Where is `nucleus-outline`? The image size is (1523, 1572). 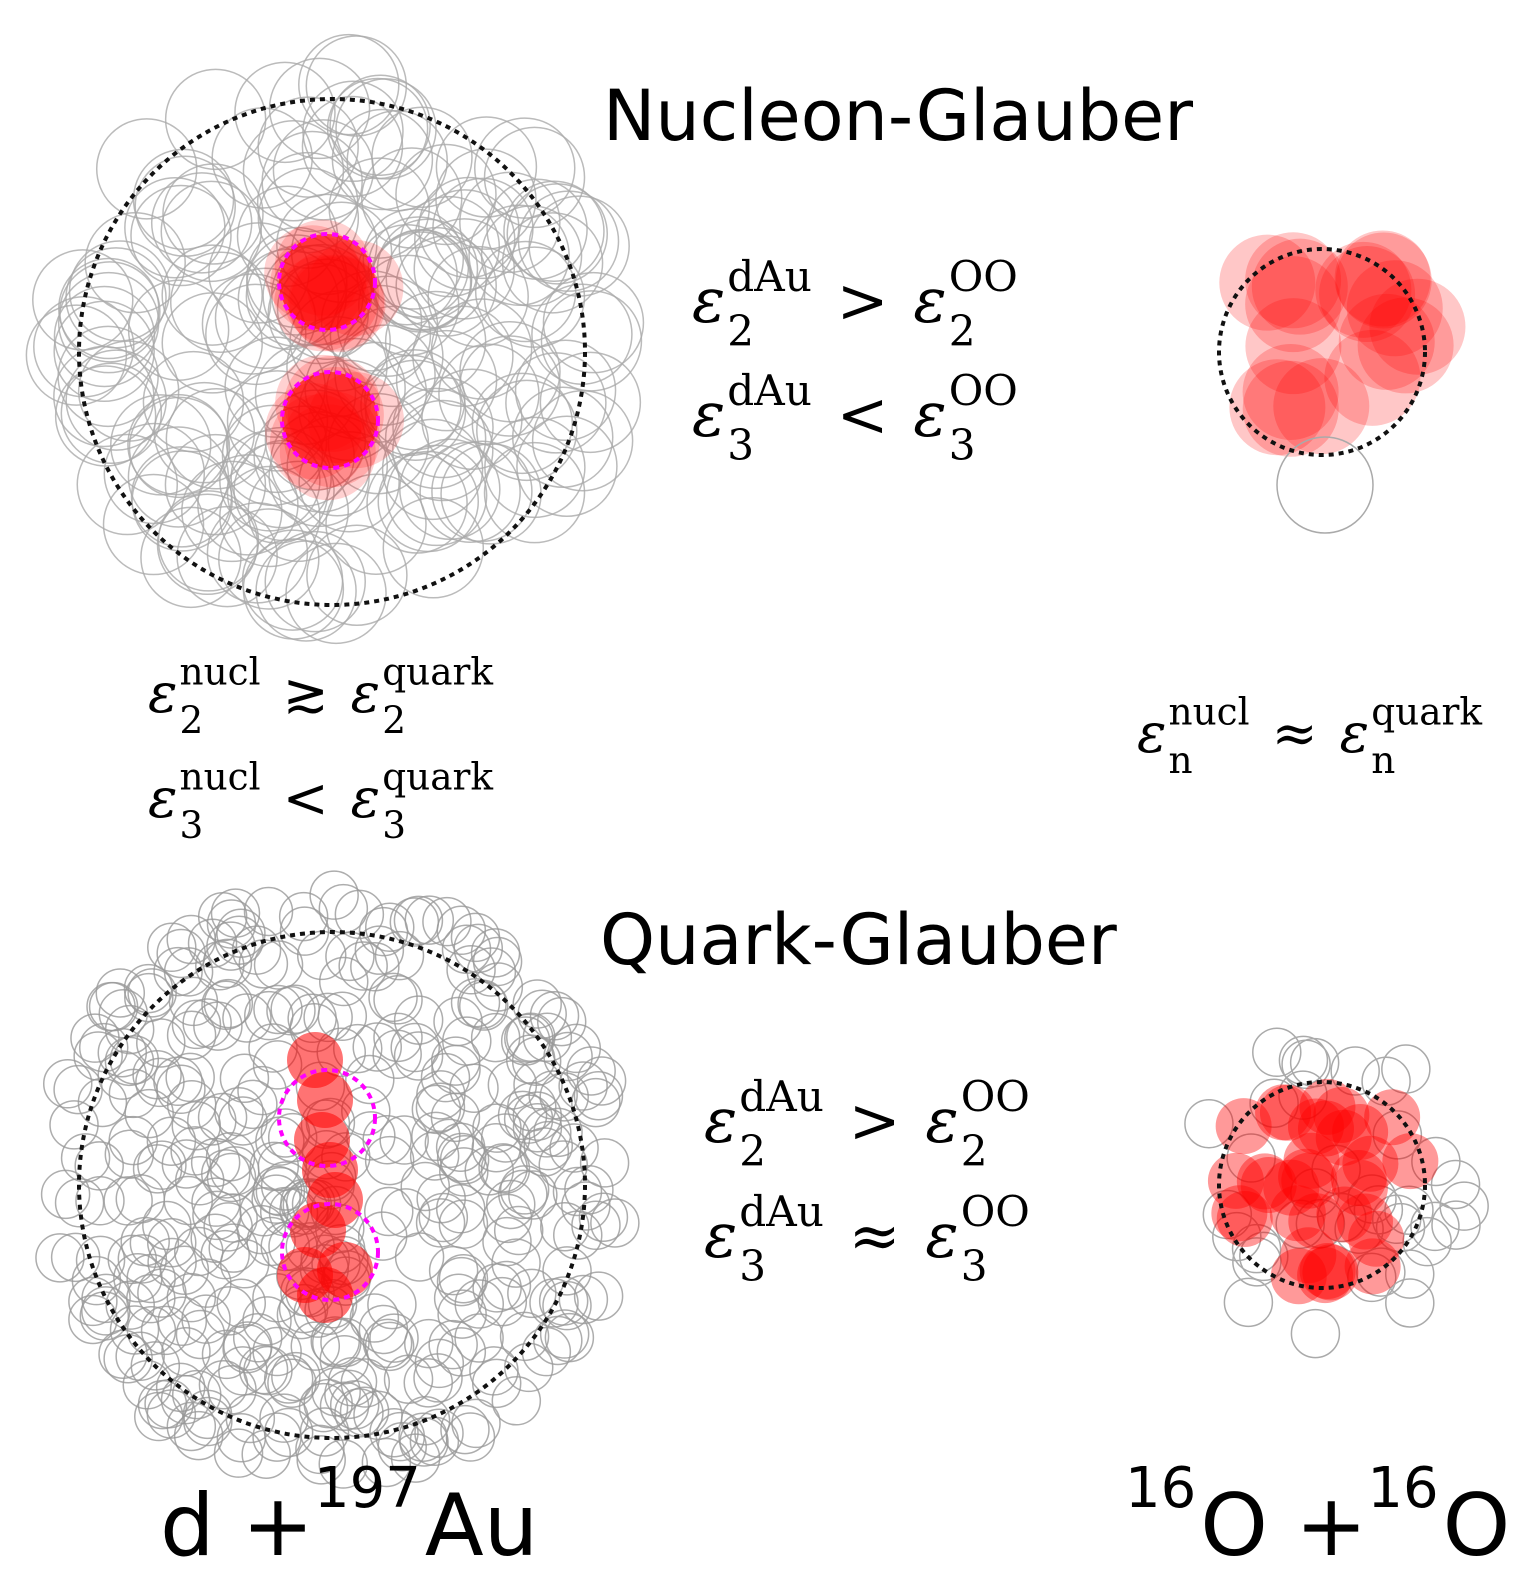
nucleus-outline is located at coordinates (332, 1185).